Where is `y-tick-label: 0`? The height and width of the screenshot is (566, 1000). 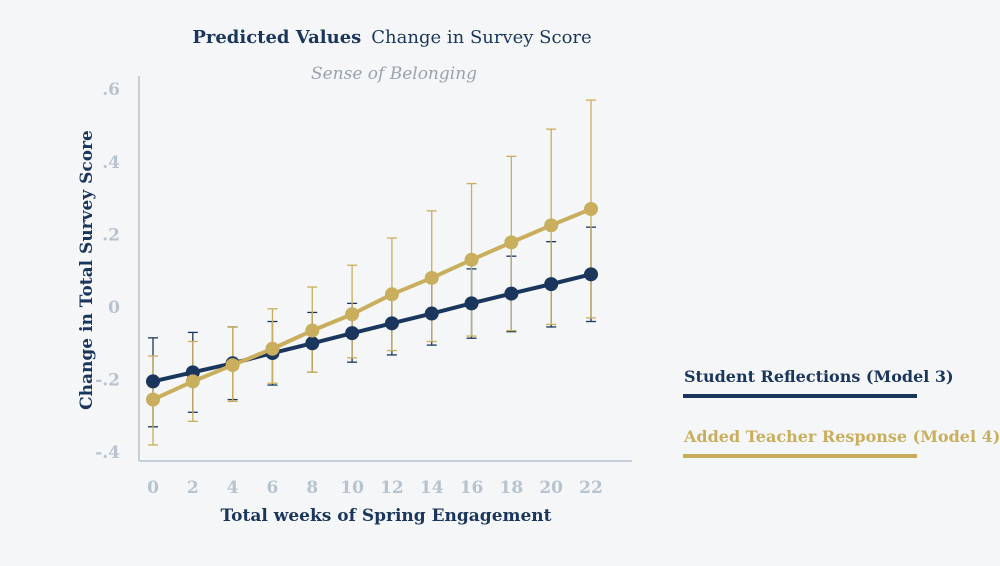 y-tick-label: 0 is located at coordinates (114, 308).